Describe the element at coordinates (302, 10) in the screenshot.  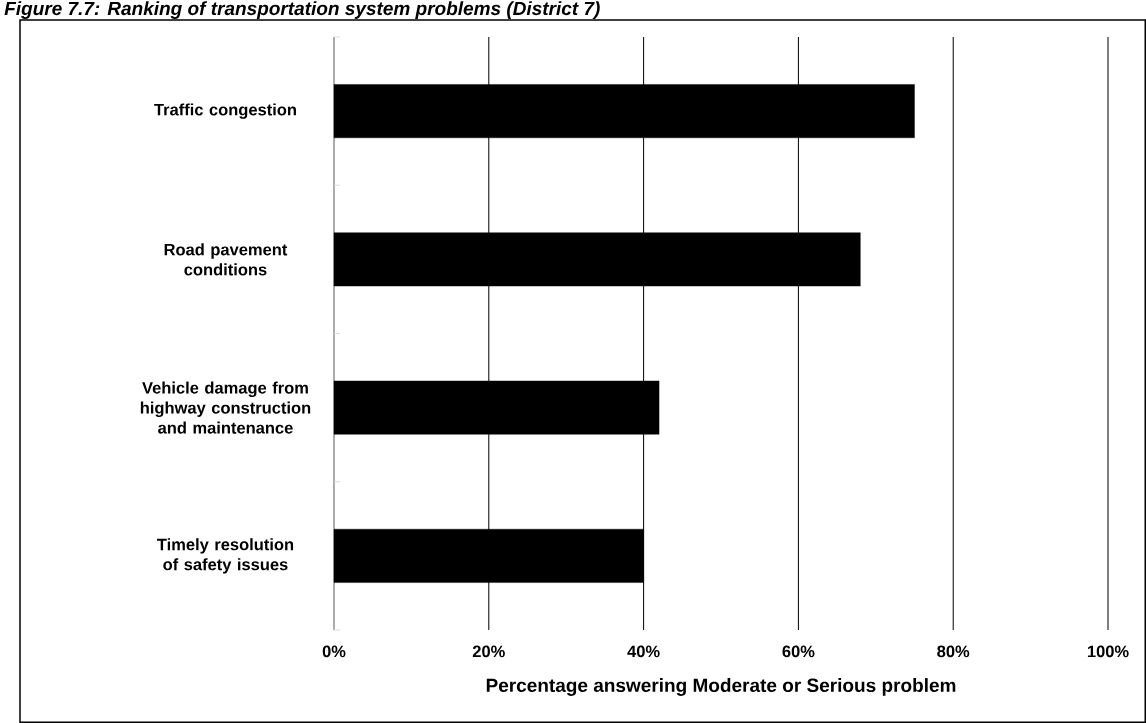
I see `chart-title: Figure 7.7: Ranking of transportation system problems (District 7)` at that location.